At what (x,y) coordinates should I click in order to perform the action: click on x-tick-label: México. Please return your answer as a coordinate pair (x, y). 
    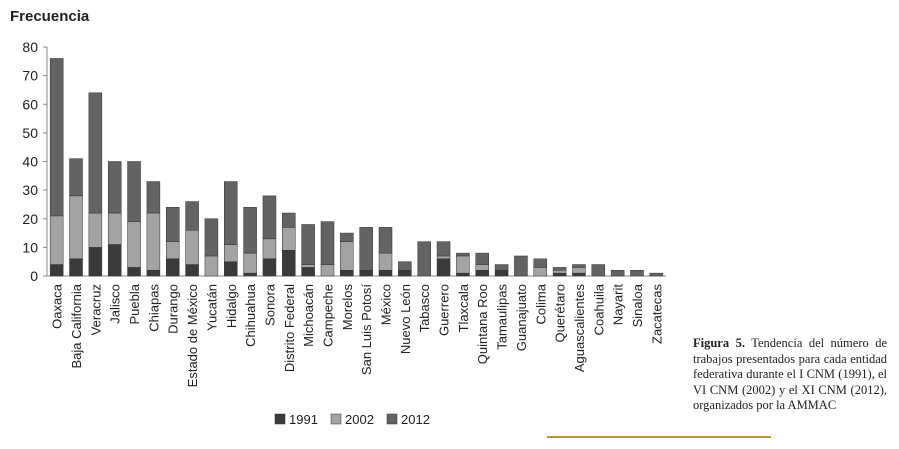
    Looking at the image, I should click on (386, 304).